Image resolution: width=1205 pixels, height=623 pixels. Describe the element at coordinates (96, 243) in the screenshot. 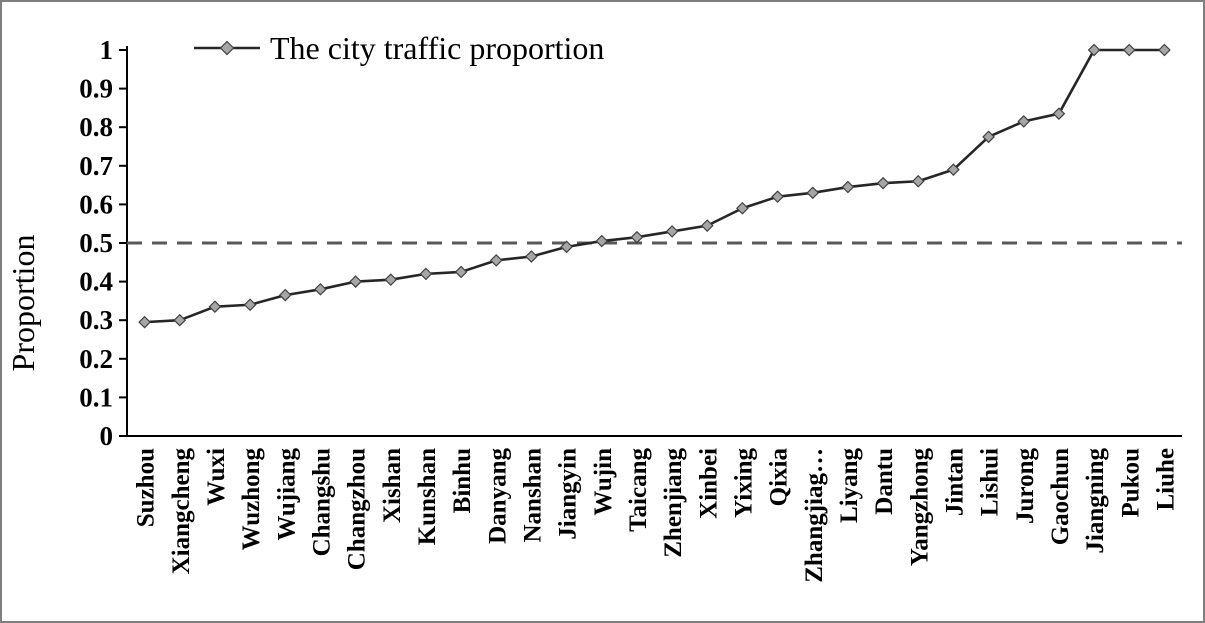

I see `y-tick-label: 0.5` at that location.